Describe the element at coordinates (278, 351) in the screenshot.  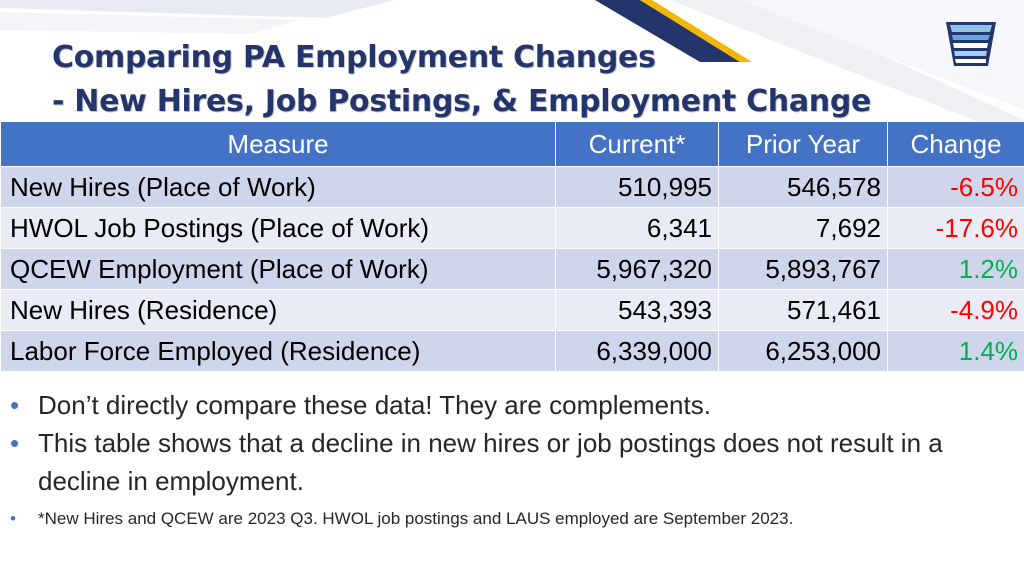
I see `measure-cell: Labor Force Employed (Residence)` at that location.